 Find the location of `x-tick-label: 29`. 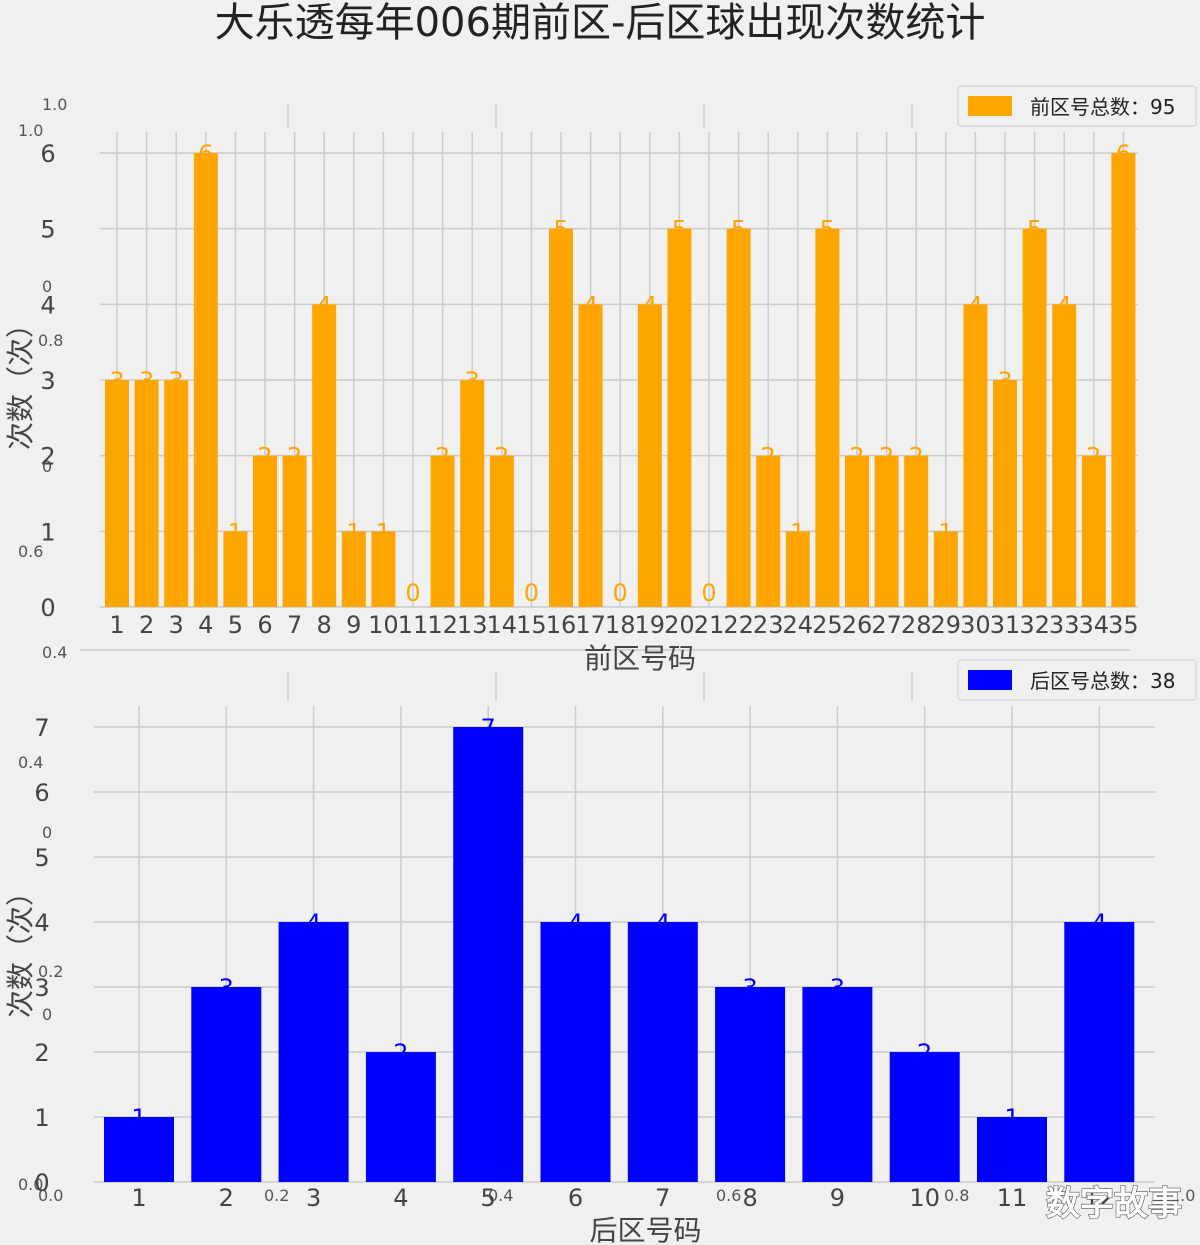

x-tick-label: 29 is located at coordinates (946, 625).